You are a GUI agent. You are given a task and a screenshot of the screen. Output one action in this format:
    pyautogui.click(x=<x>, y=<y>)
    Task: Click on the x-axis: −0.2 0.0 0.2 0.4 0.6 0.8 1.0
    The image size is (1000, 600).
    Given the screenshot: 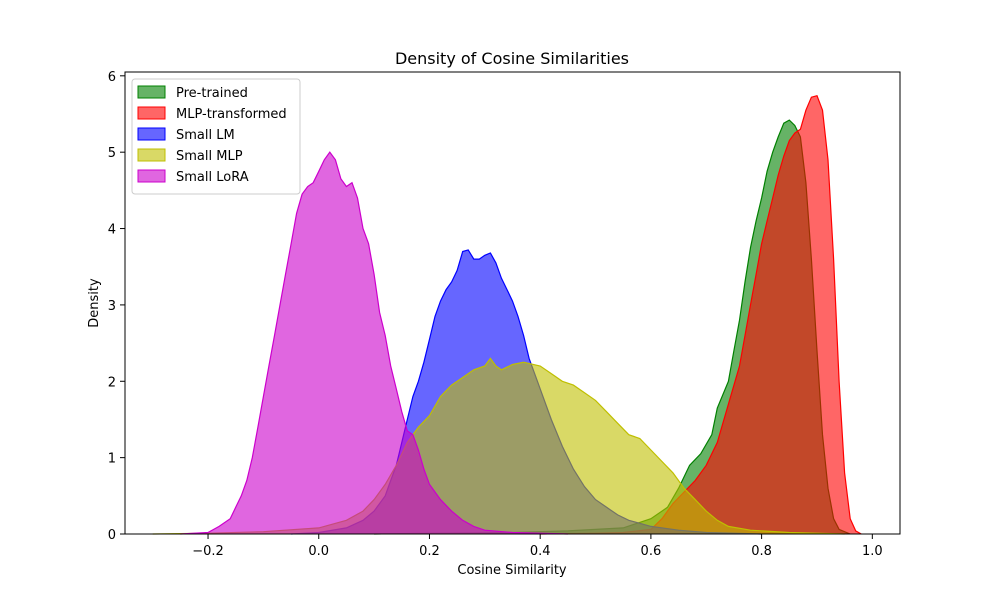 What is the action you would take?
    pyautogui.click(x=537, y=546)
    